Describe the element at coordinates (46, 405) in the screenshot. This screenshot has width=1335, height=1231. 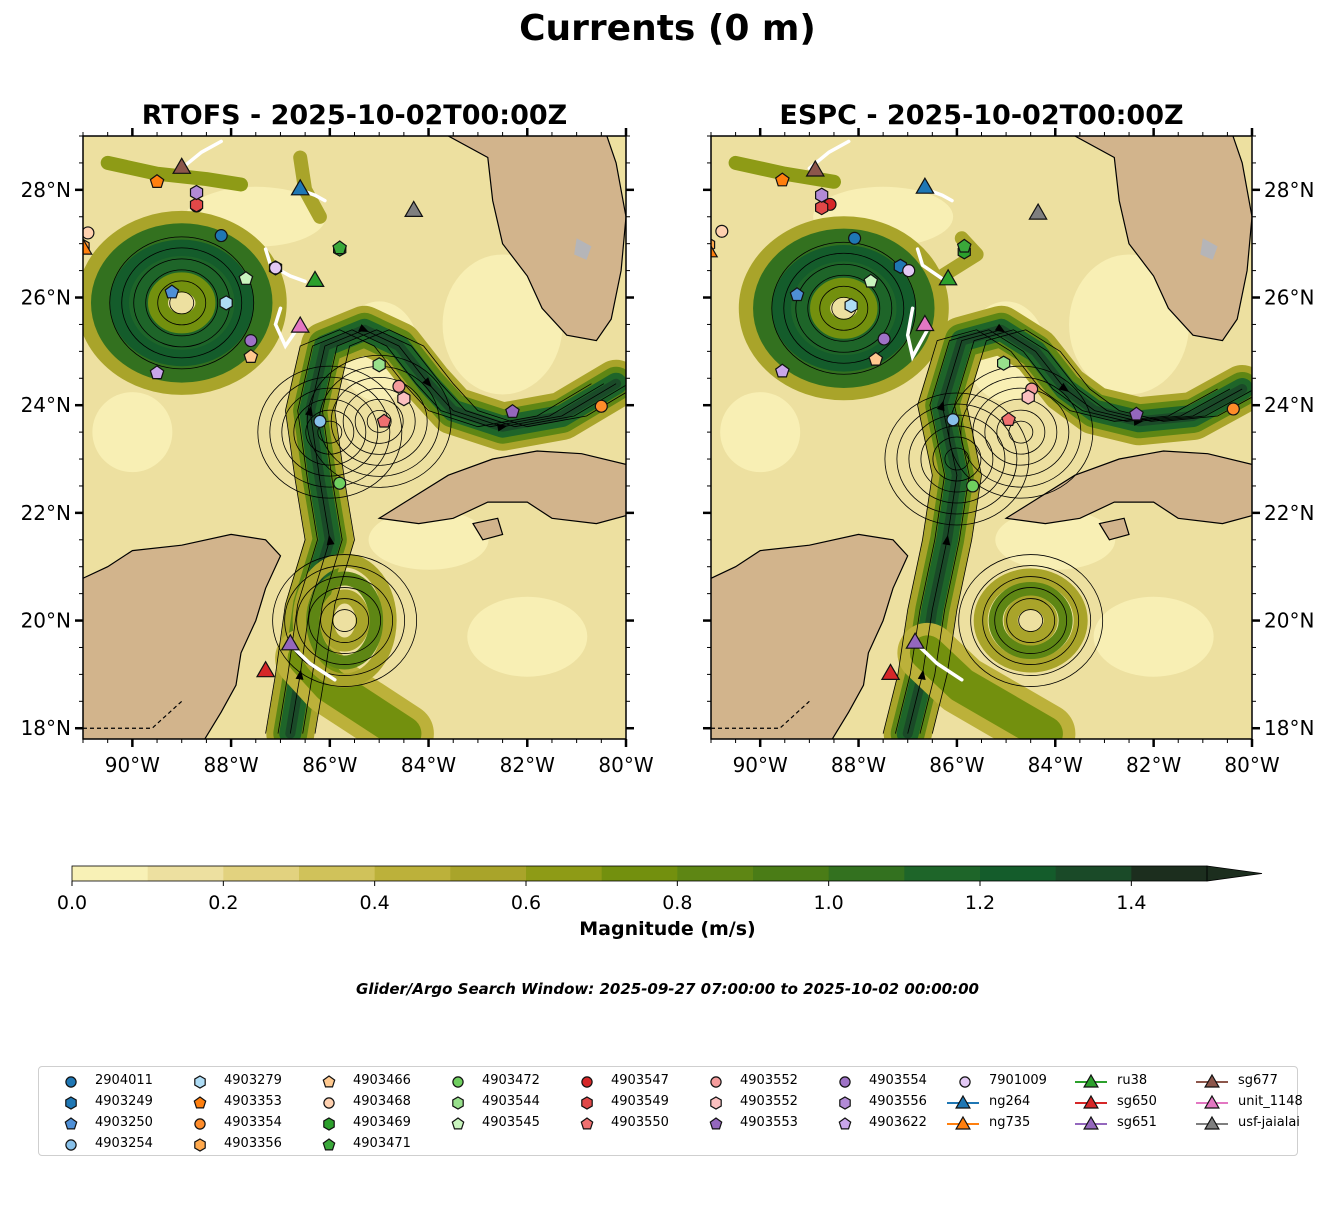
I see `y-tick-label: 24°N` at that location.